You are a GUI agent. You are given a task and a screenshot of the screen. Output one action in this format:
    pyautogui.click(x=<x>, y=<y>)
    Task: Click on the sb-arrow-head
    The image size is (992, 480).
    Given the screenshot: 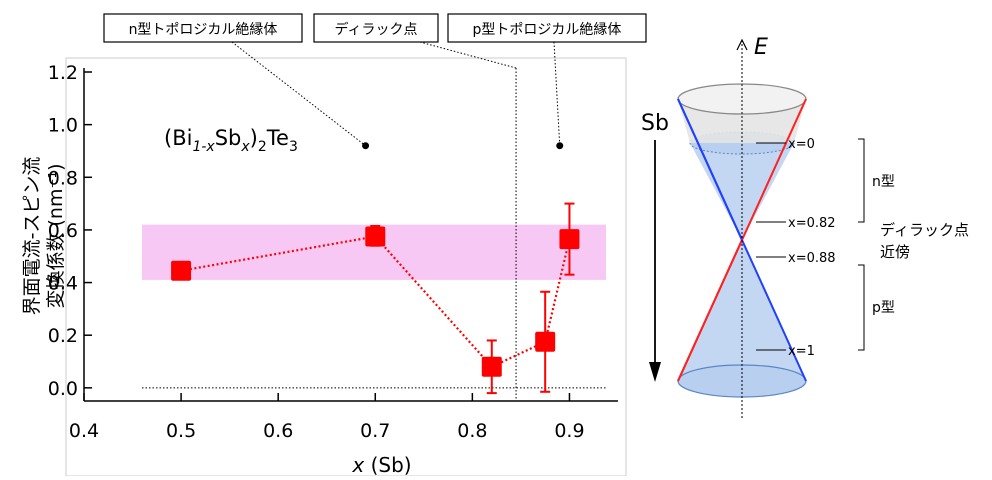 What is the action you would take?
    pyautogui.click(x=655, y=372)
    